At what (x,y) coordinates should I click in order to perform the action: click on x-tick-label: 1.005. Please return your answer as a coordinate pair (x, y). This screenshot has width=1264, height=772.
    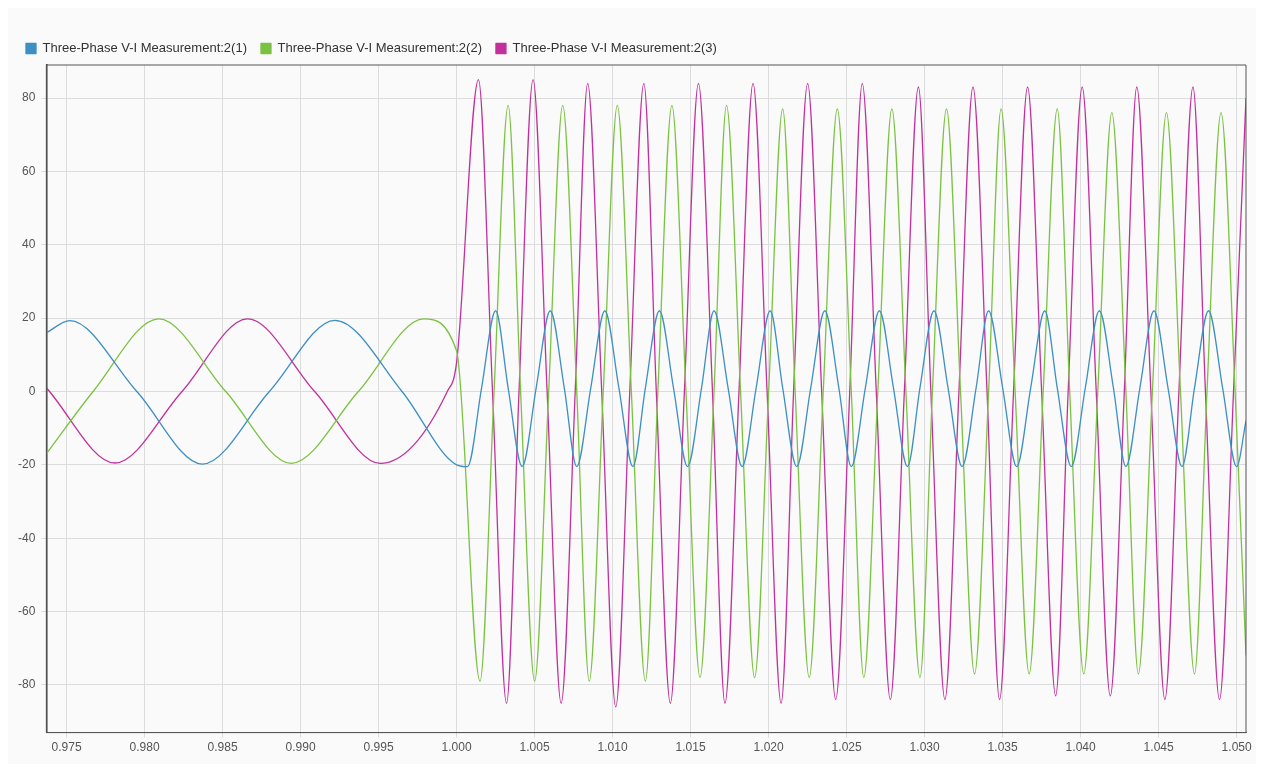
    Looking at the image, I should click on (534, 747).